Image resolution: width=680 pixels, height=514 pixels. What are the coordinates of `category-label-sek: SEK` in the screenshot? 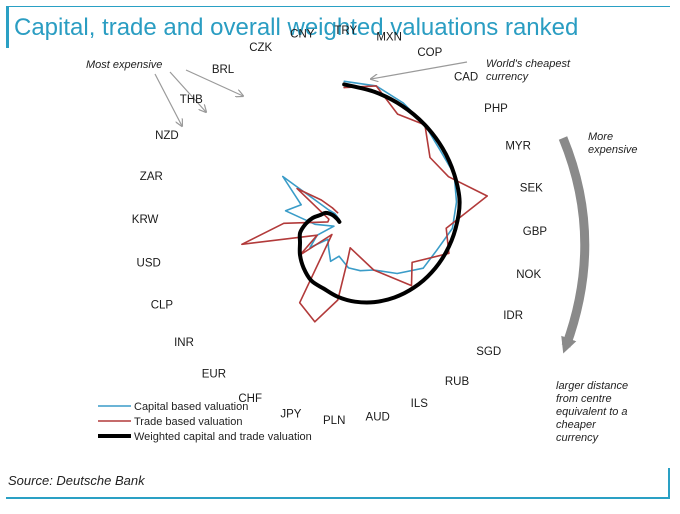 It's located at (531, 188).